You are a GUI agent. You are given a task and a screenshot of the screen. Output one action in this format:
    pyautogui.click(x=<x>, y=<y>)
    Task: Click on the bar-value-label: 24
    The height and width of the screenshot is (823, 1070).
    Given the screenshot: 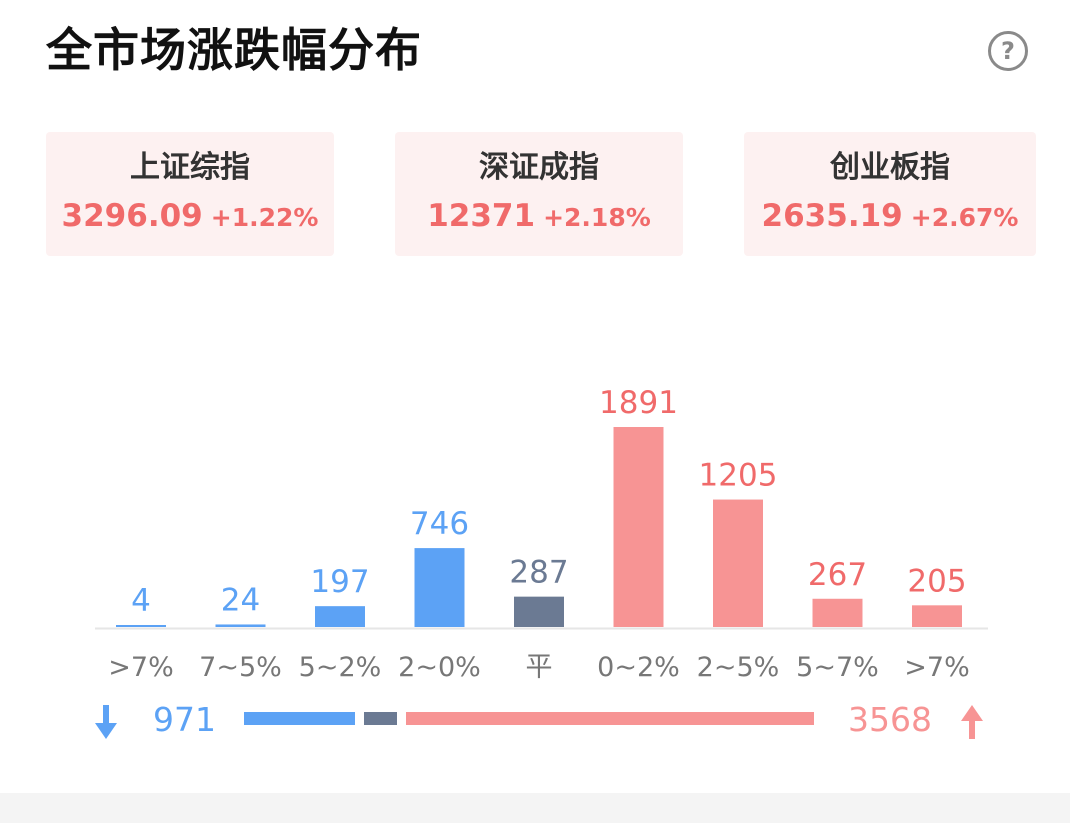 What is the action you would take?
    pyautogui.click(x=240, y=600)
    